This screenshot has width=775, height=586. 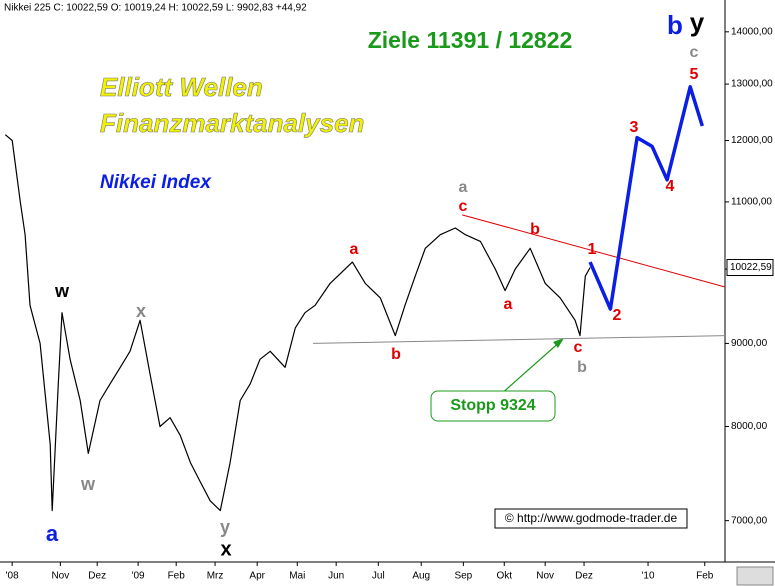 I want to click on x-tick-label: Aug, so click(x=421, y=576).